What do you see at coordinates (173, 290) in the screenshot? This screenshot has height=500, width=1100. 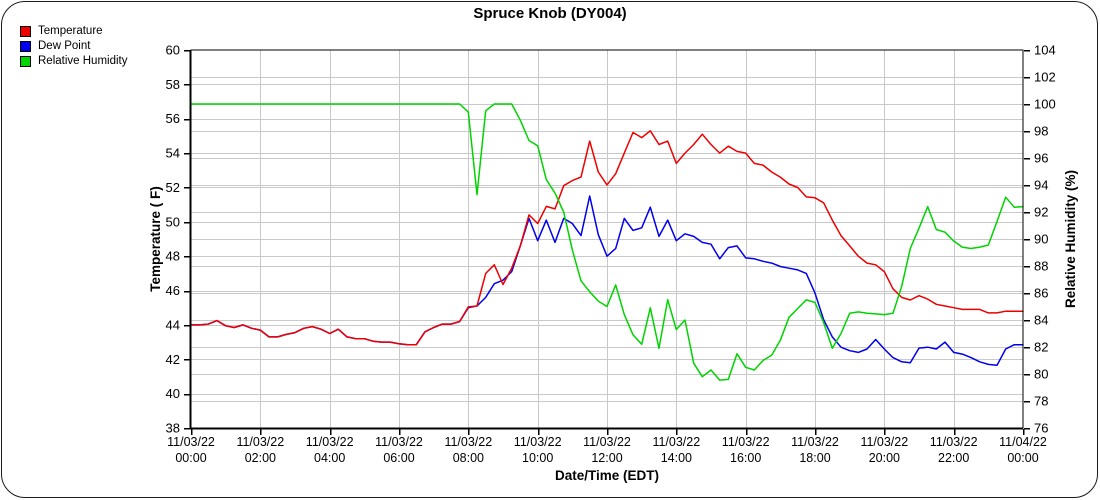 I see `svg-text: 46` at bounding box center [173, 290].